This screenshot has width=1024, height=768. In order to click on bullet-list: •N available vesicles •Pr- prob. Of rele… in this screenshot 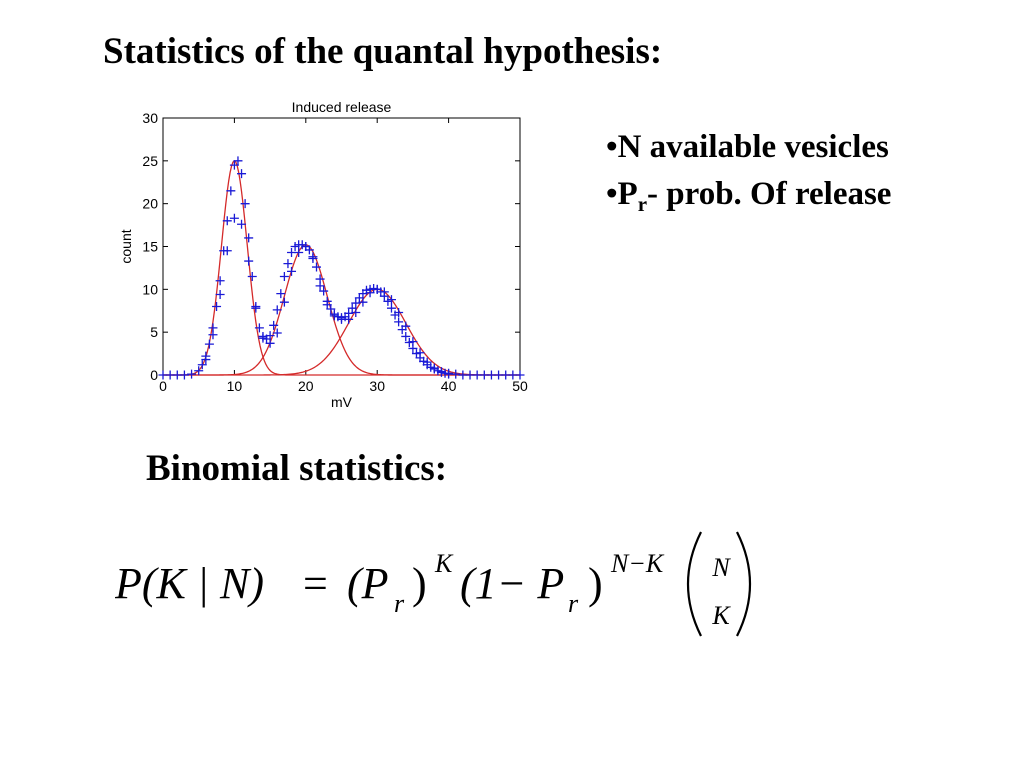, I will do `click(748, 171)`.